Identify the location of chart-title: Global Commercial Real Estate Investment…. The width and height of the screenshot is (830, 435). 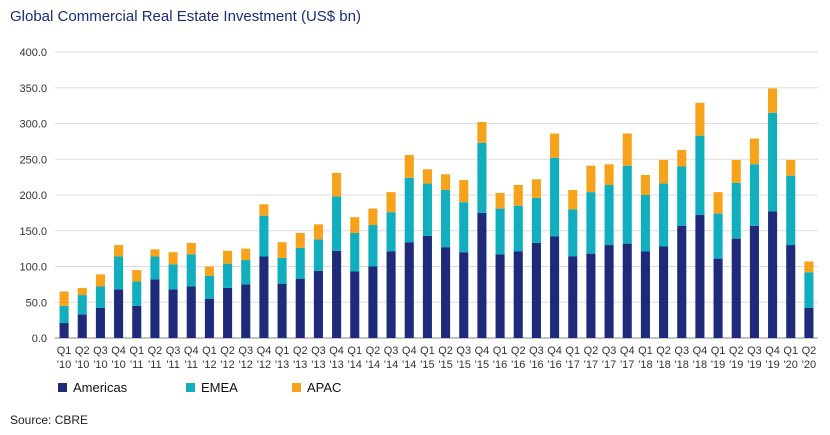
(185, 16).